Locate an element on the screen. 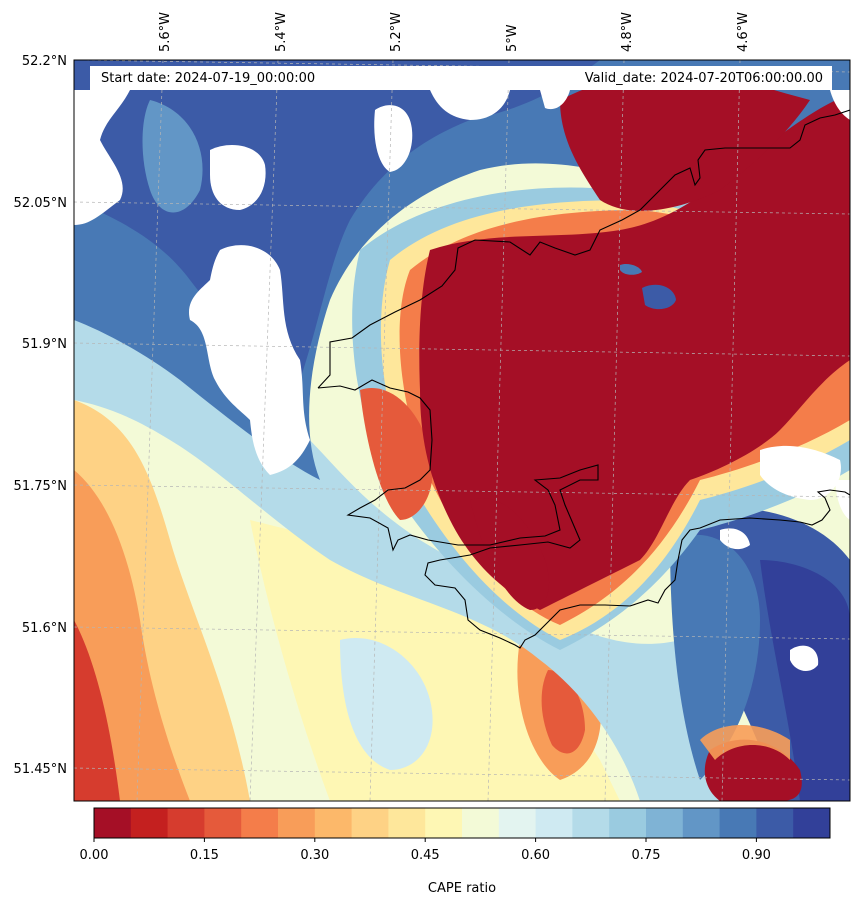  lon-tick-label: 5°W is located at coordinates (512, 38).